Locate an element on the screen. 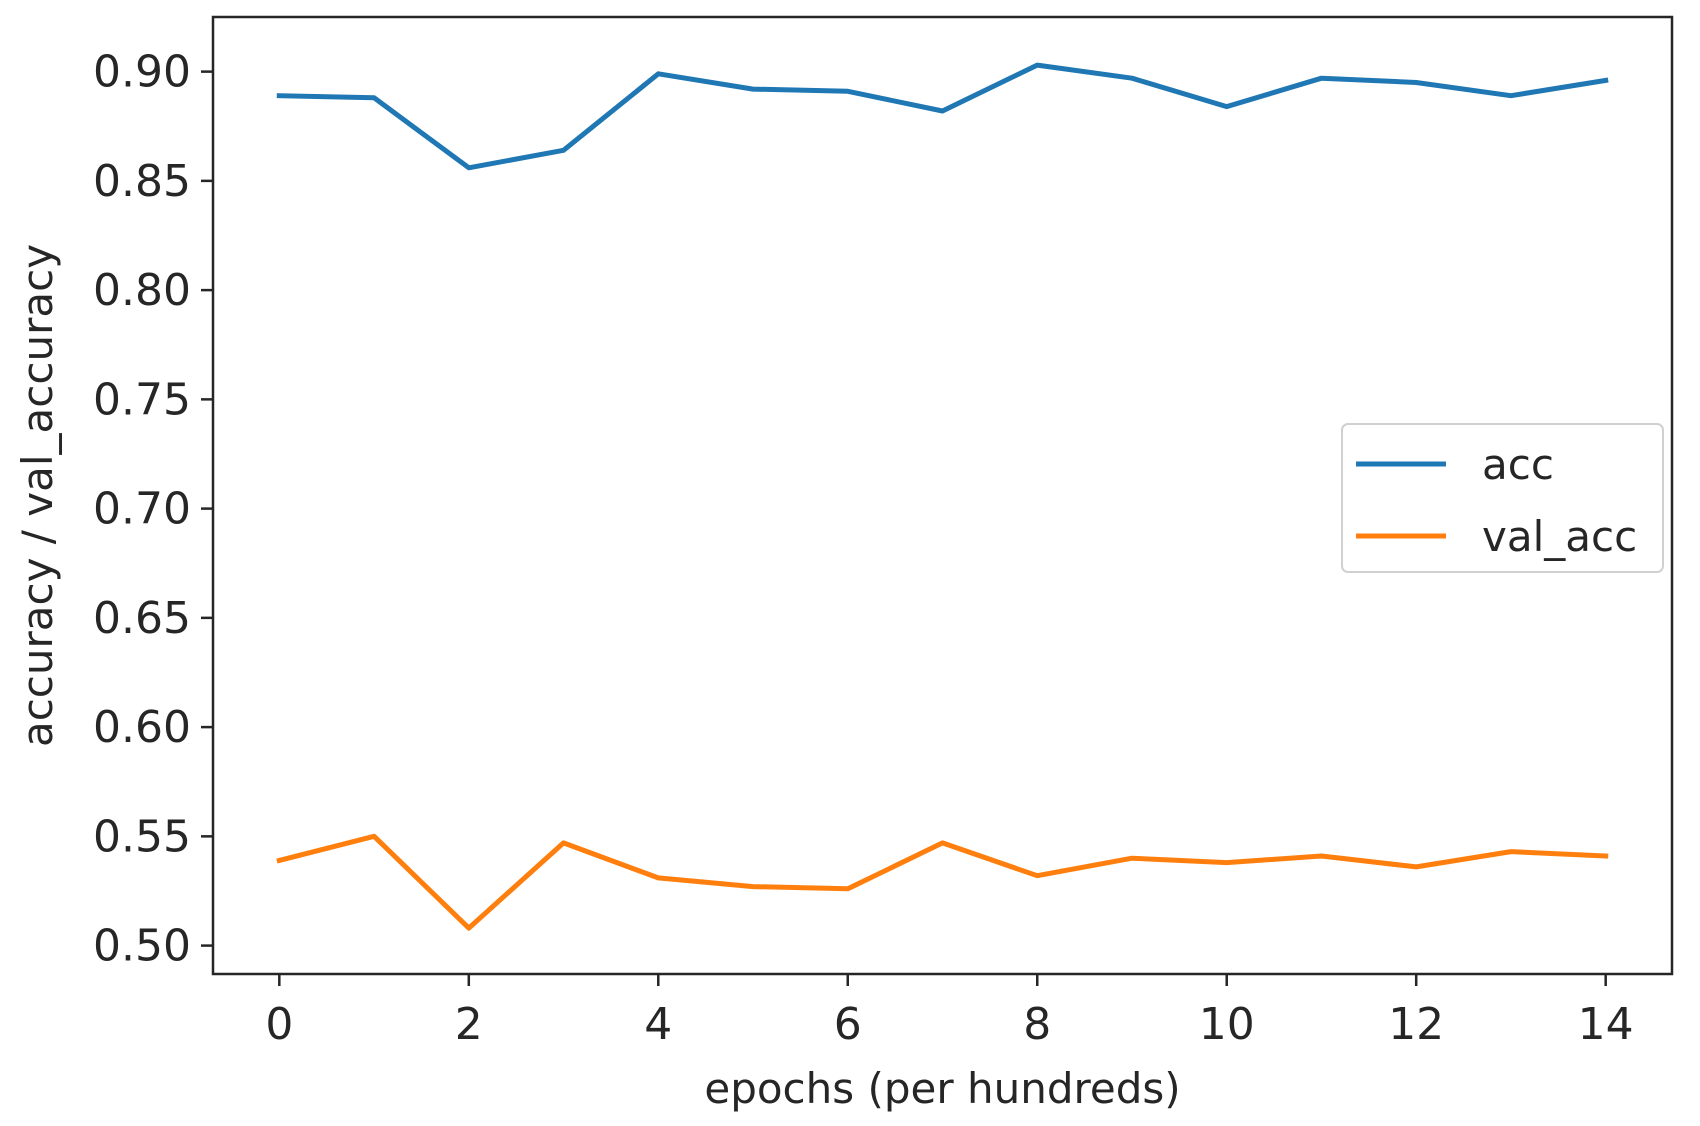  y-axis-ticks: 0.50 0.55 0.60 0.65 0.70 0.75 0.80 0.85 0.90 is located at coordinates (153, 509).